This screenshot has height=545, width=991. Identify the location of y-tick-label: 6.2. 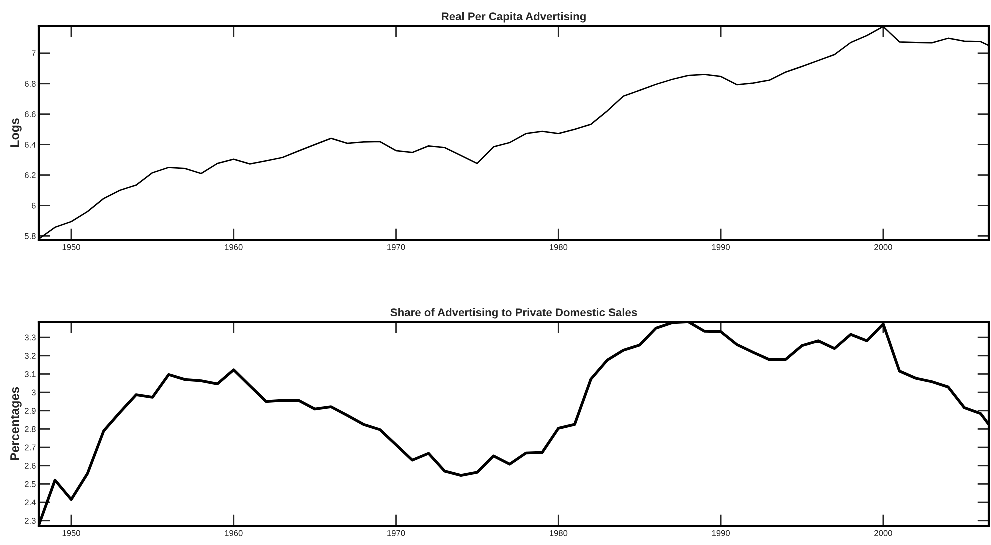
(30, 175).